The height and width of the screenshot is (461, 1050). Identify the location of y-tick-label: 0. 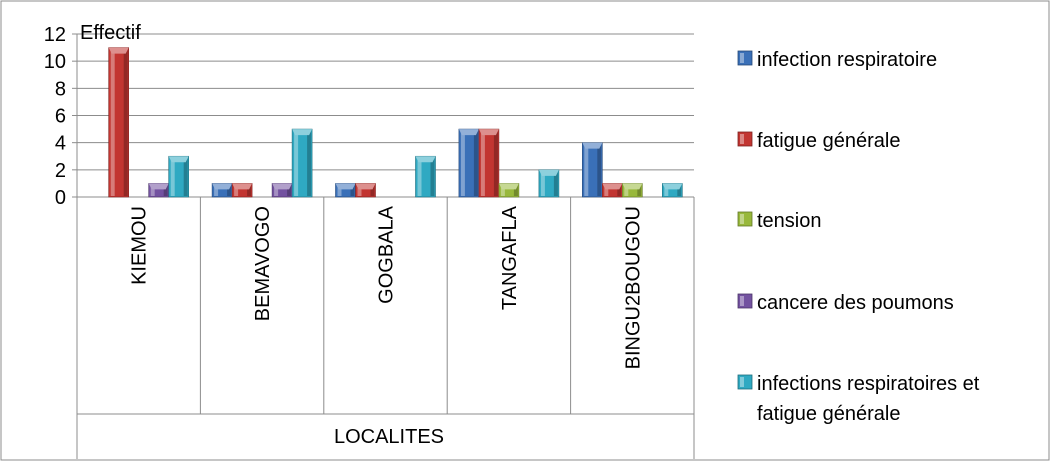
(60, 198).